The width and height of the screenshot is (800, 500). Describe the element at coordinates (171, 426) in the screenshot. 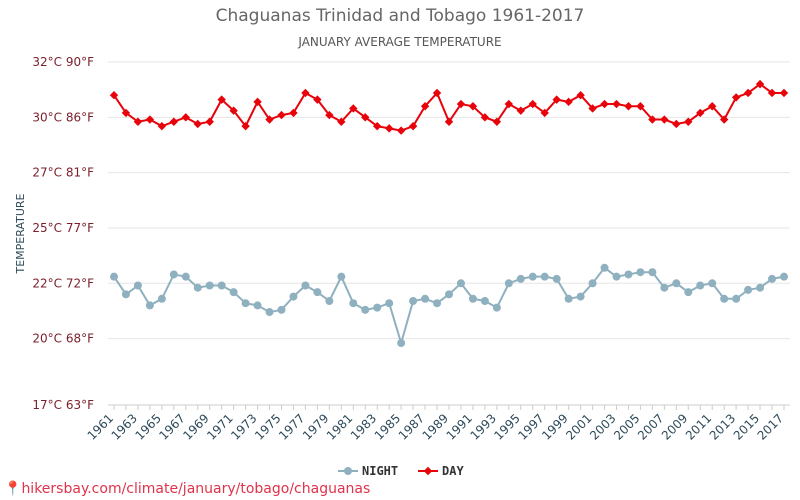

I see `x-tick-label: 1967` at that location.